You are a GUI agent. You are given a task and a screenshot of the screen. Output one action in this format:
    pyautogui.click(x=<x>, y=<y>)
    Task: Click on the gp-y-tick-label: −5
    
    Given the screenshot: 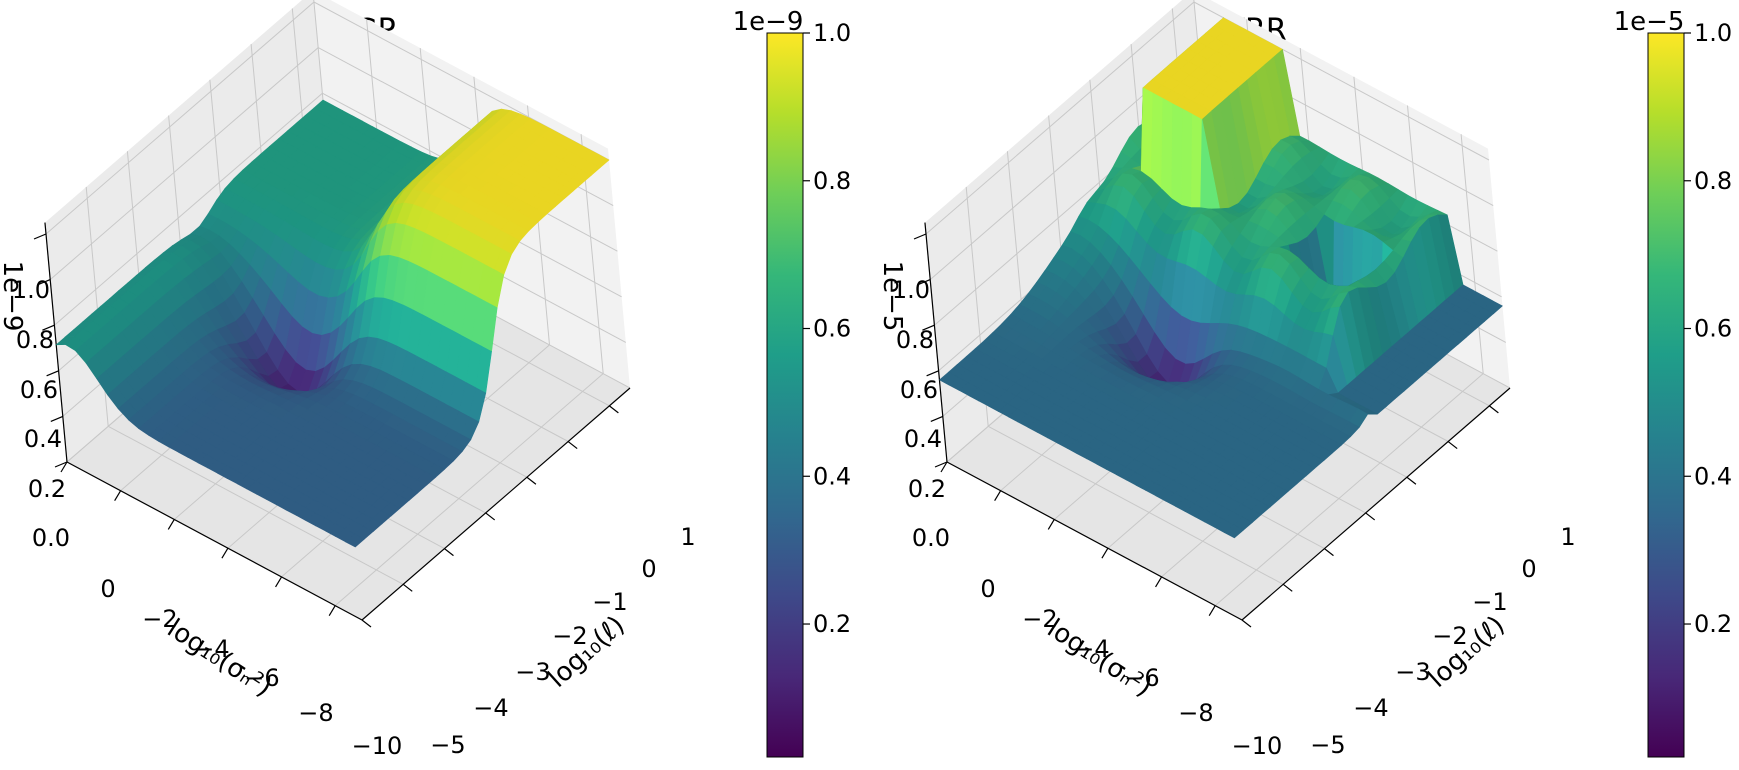 What is the action you would take?
    pyautogui.click(x=447, y=745)
    